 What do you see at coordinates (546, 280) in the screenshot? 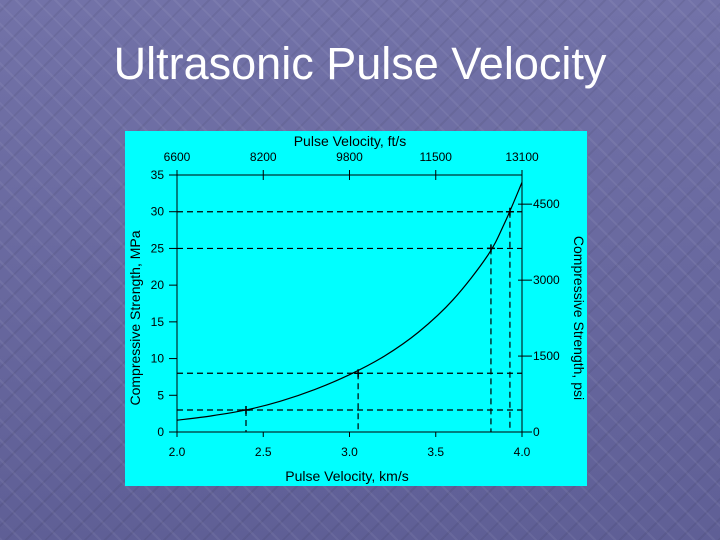
I see `psi-tick-label: 3000` at bounding box center [546, 280].